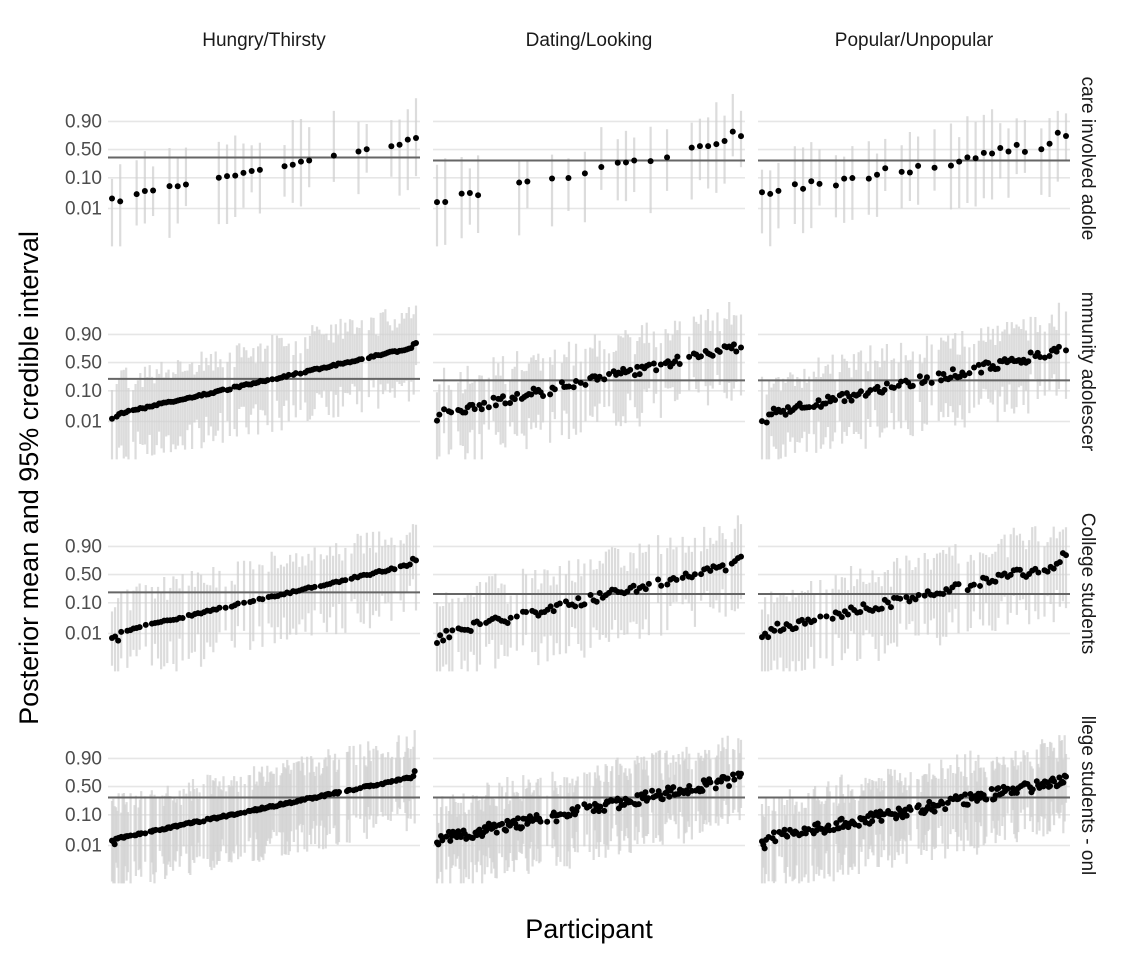 This screenshot has width=1128, height=960. Describe the element at coordinates (1087, 796) in the screenshot. I see `row-strip-label: llege students - onl` at that location.